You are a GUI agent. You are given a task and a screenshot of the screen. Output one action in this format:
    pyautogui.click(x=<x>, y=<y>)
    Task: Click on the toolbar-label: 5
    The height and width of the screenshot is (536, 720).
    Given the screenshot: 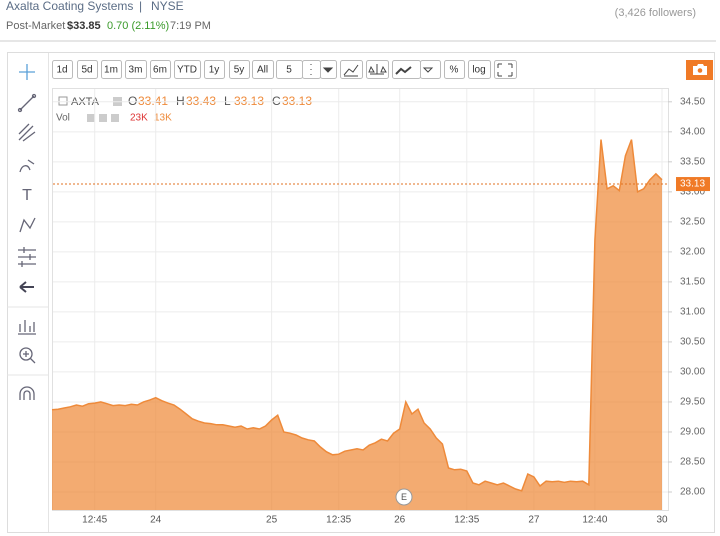 What is the action you would take?
    pyautogui.click(x=289, y=70)
    